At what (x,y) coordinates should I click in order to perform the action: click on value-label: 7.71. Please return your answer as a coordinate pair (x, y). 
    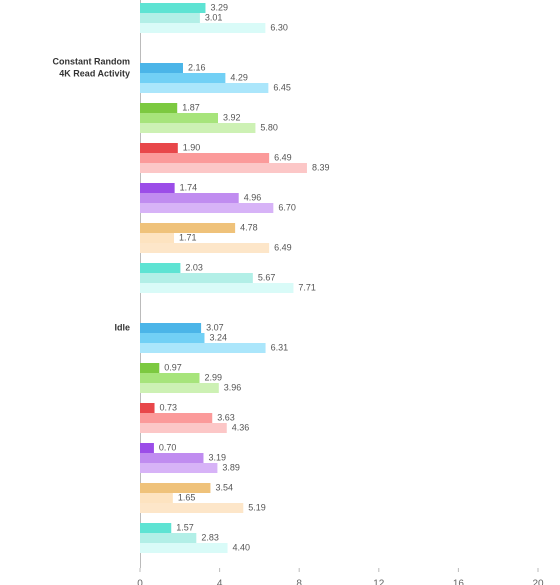
    Looking at the image, I should click on (307, 287).